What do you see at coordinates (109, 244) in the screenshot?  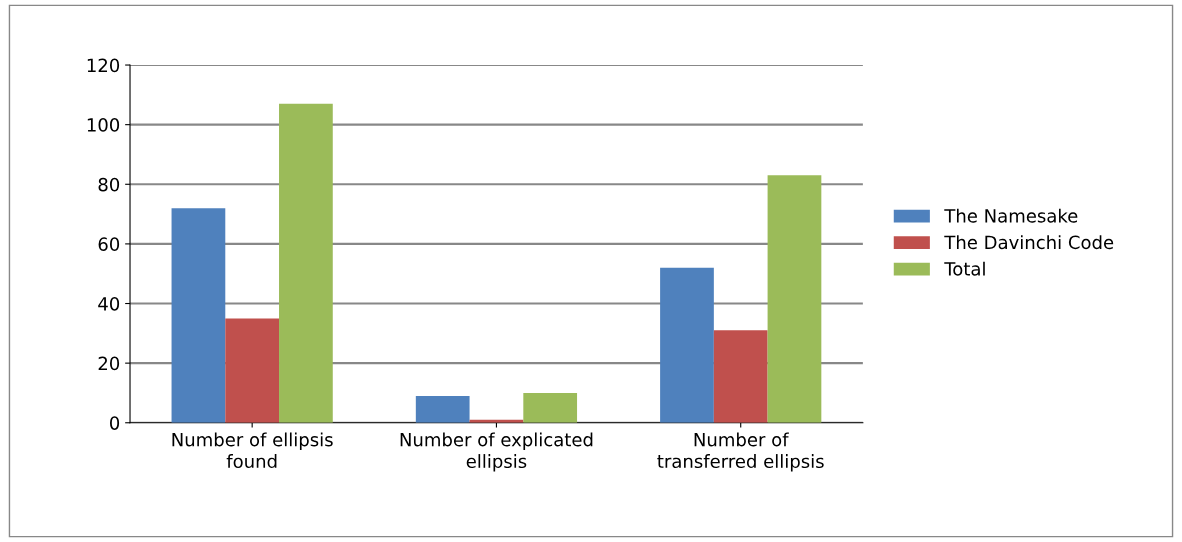 I see `y-tick-label: 60` at bounding box center [109, 244].